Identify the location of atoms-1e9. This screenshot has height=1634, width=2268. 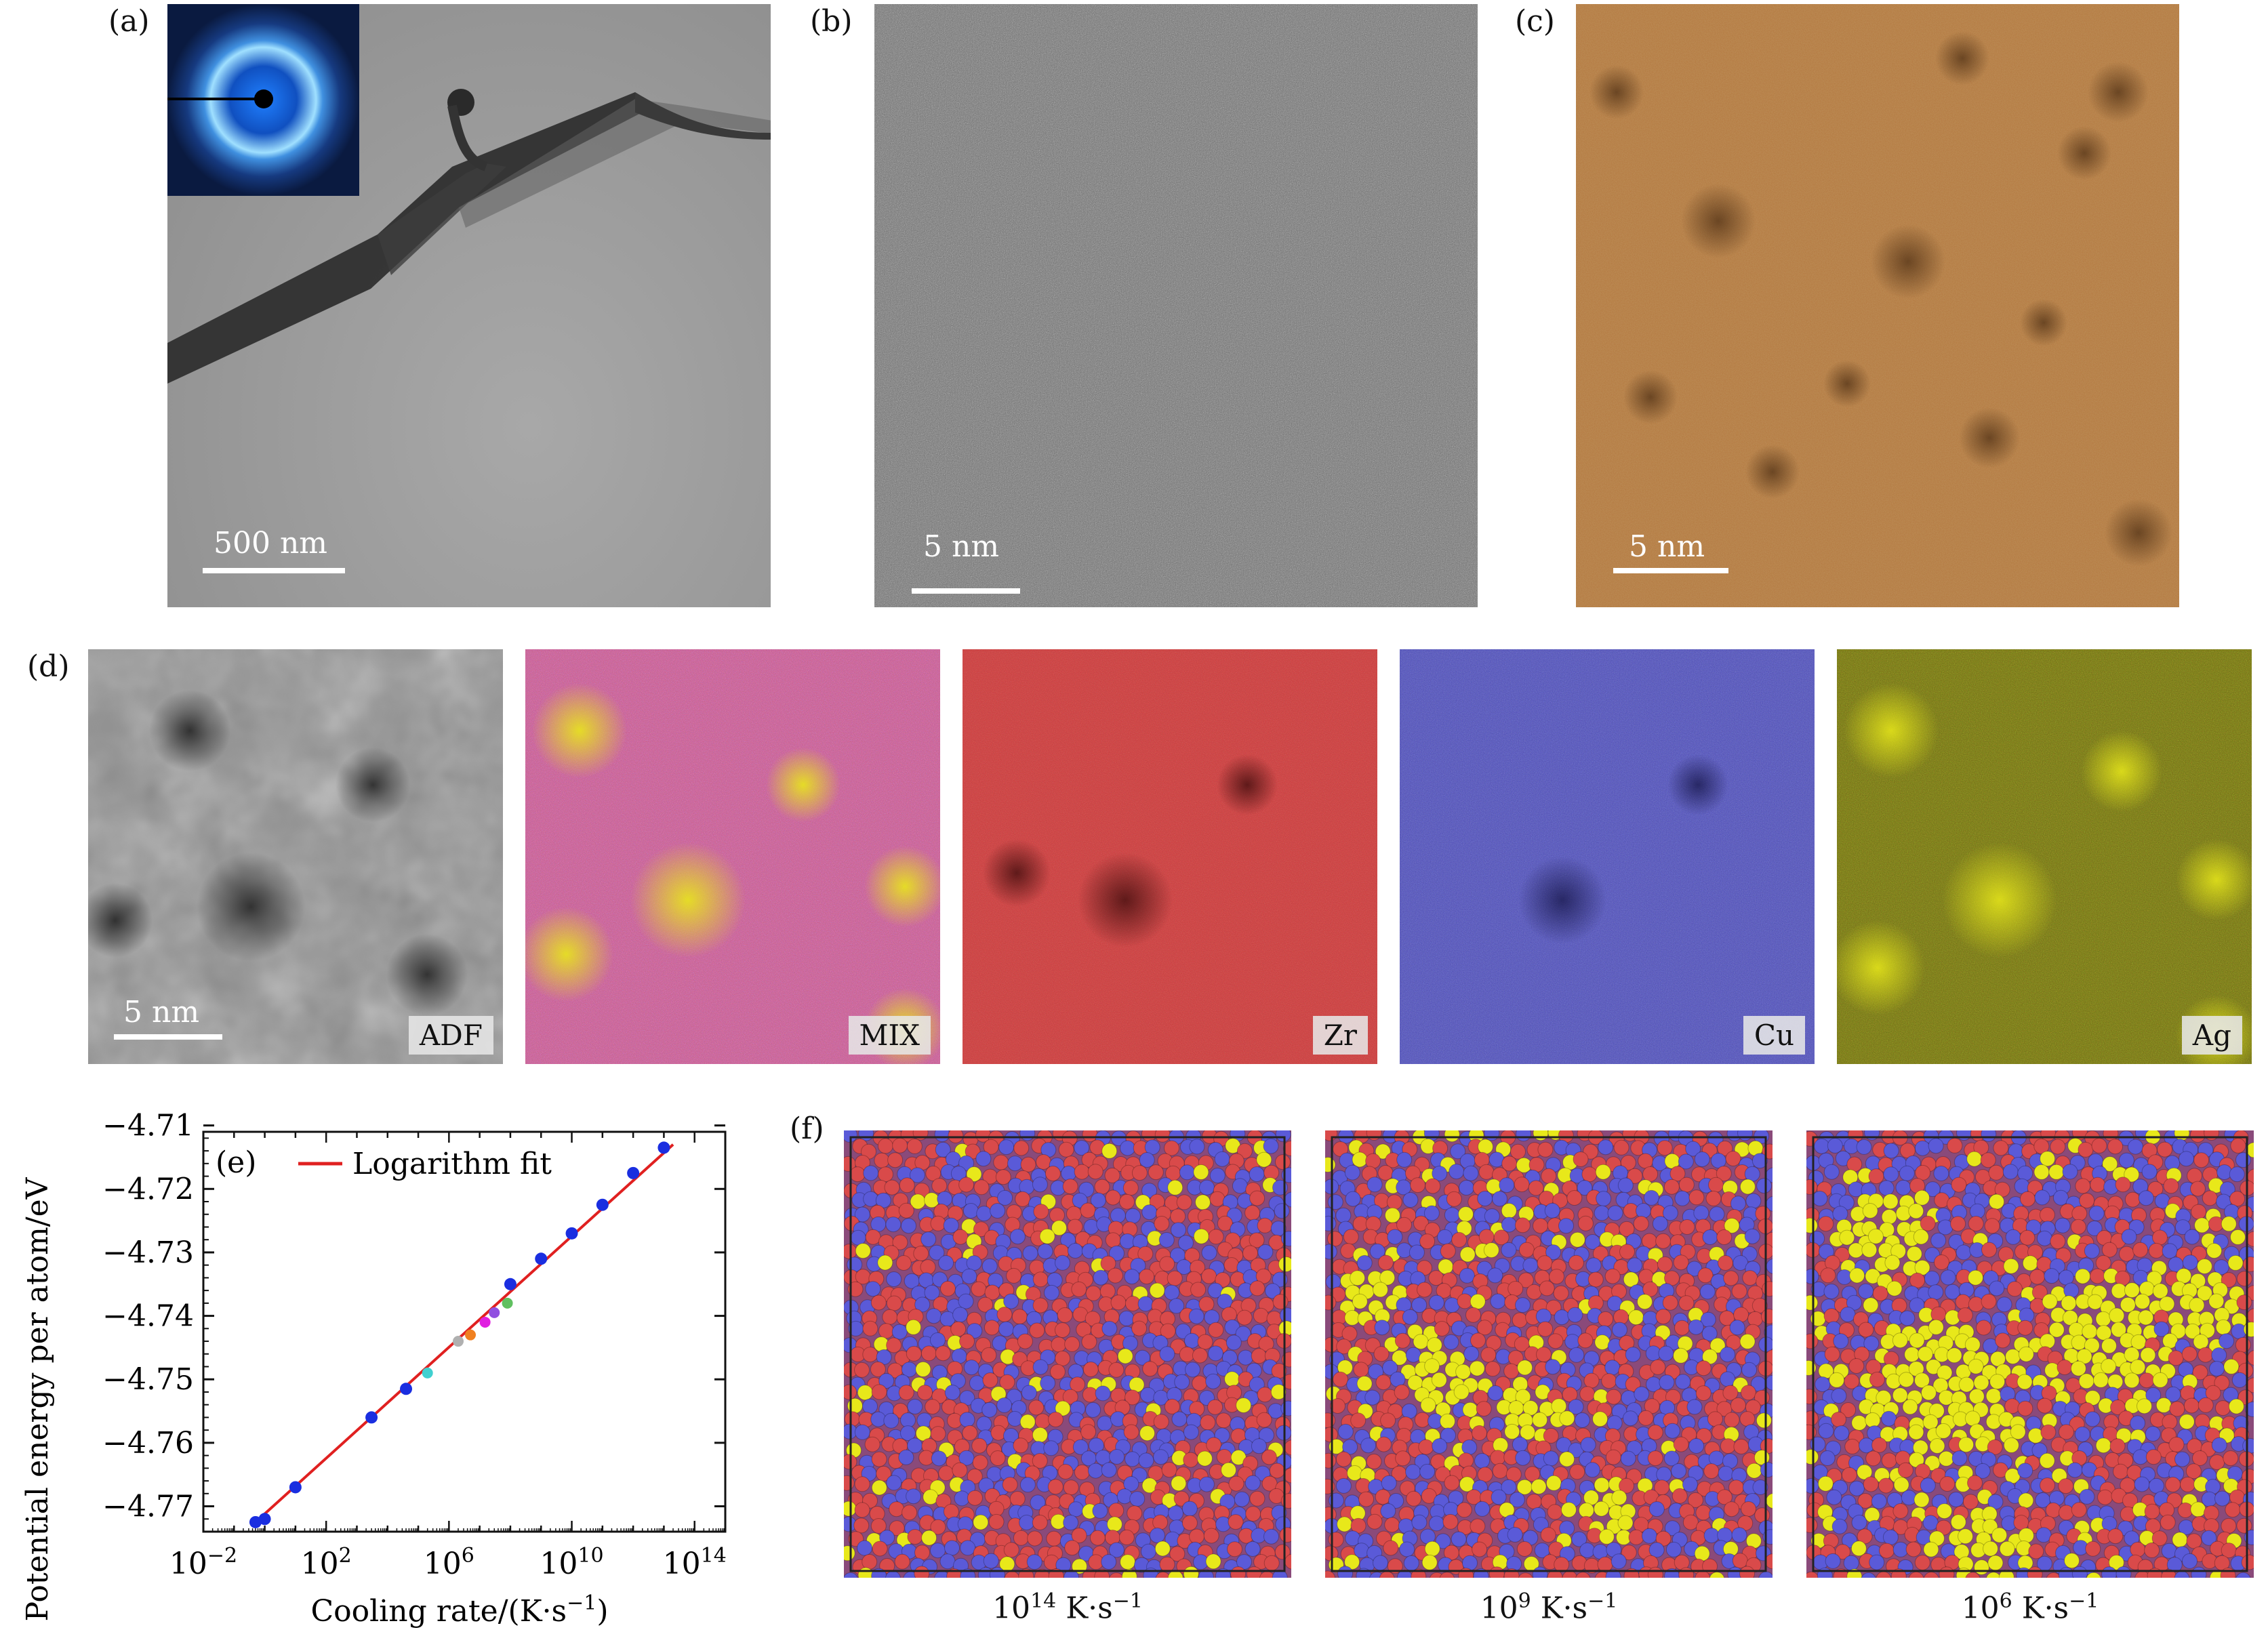
(1549, 1354).